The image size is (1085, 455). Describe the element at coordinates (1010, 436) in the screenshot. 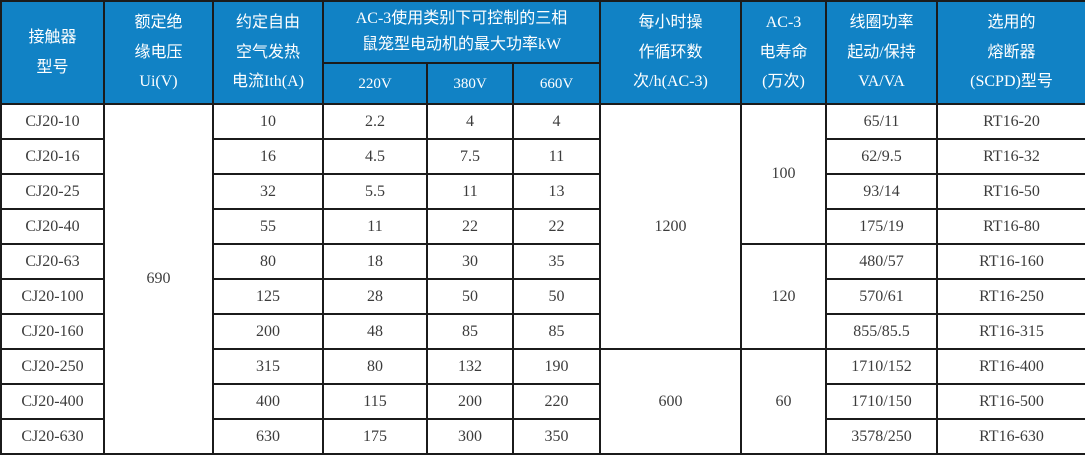

I see `fuse-cell: RT16-630` at that location.